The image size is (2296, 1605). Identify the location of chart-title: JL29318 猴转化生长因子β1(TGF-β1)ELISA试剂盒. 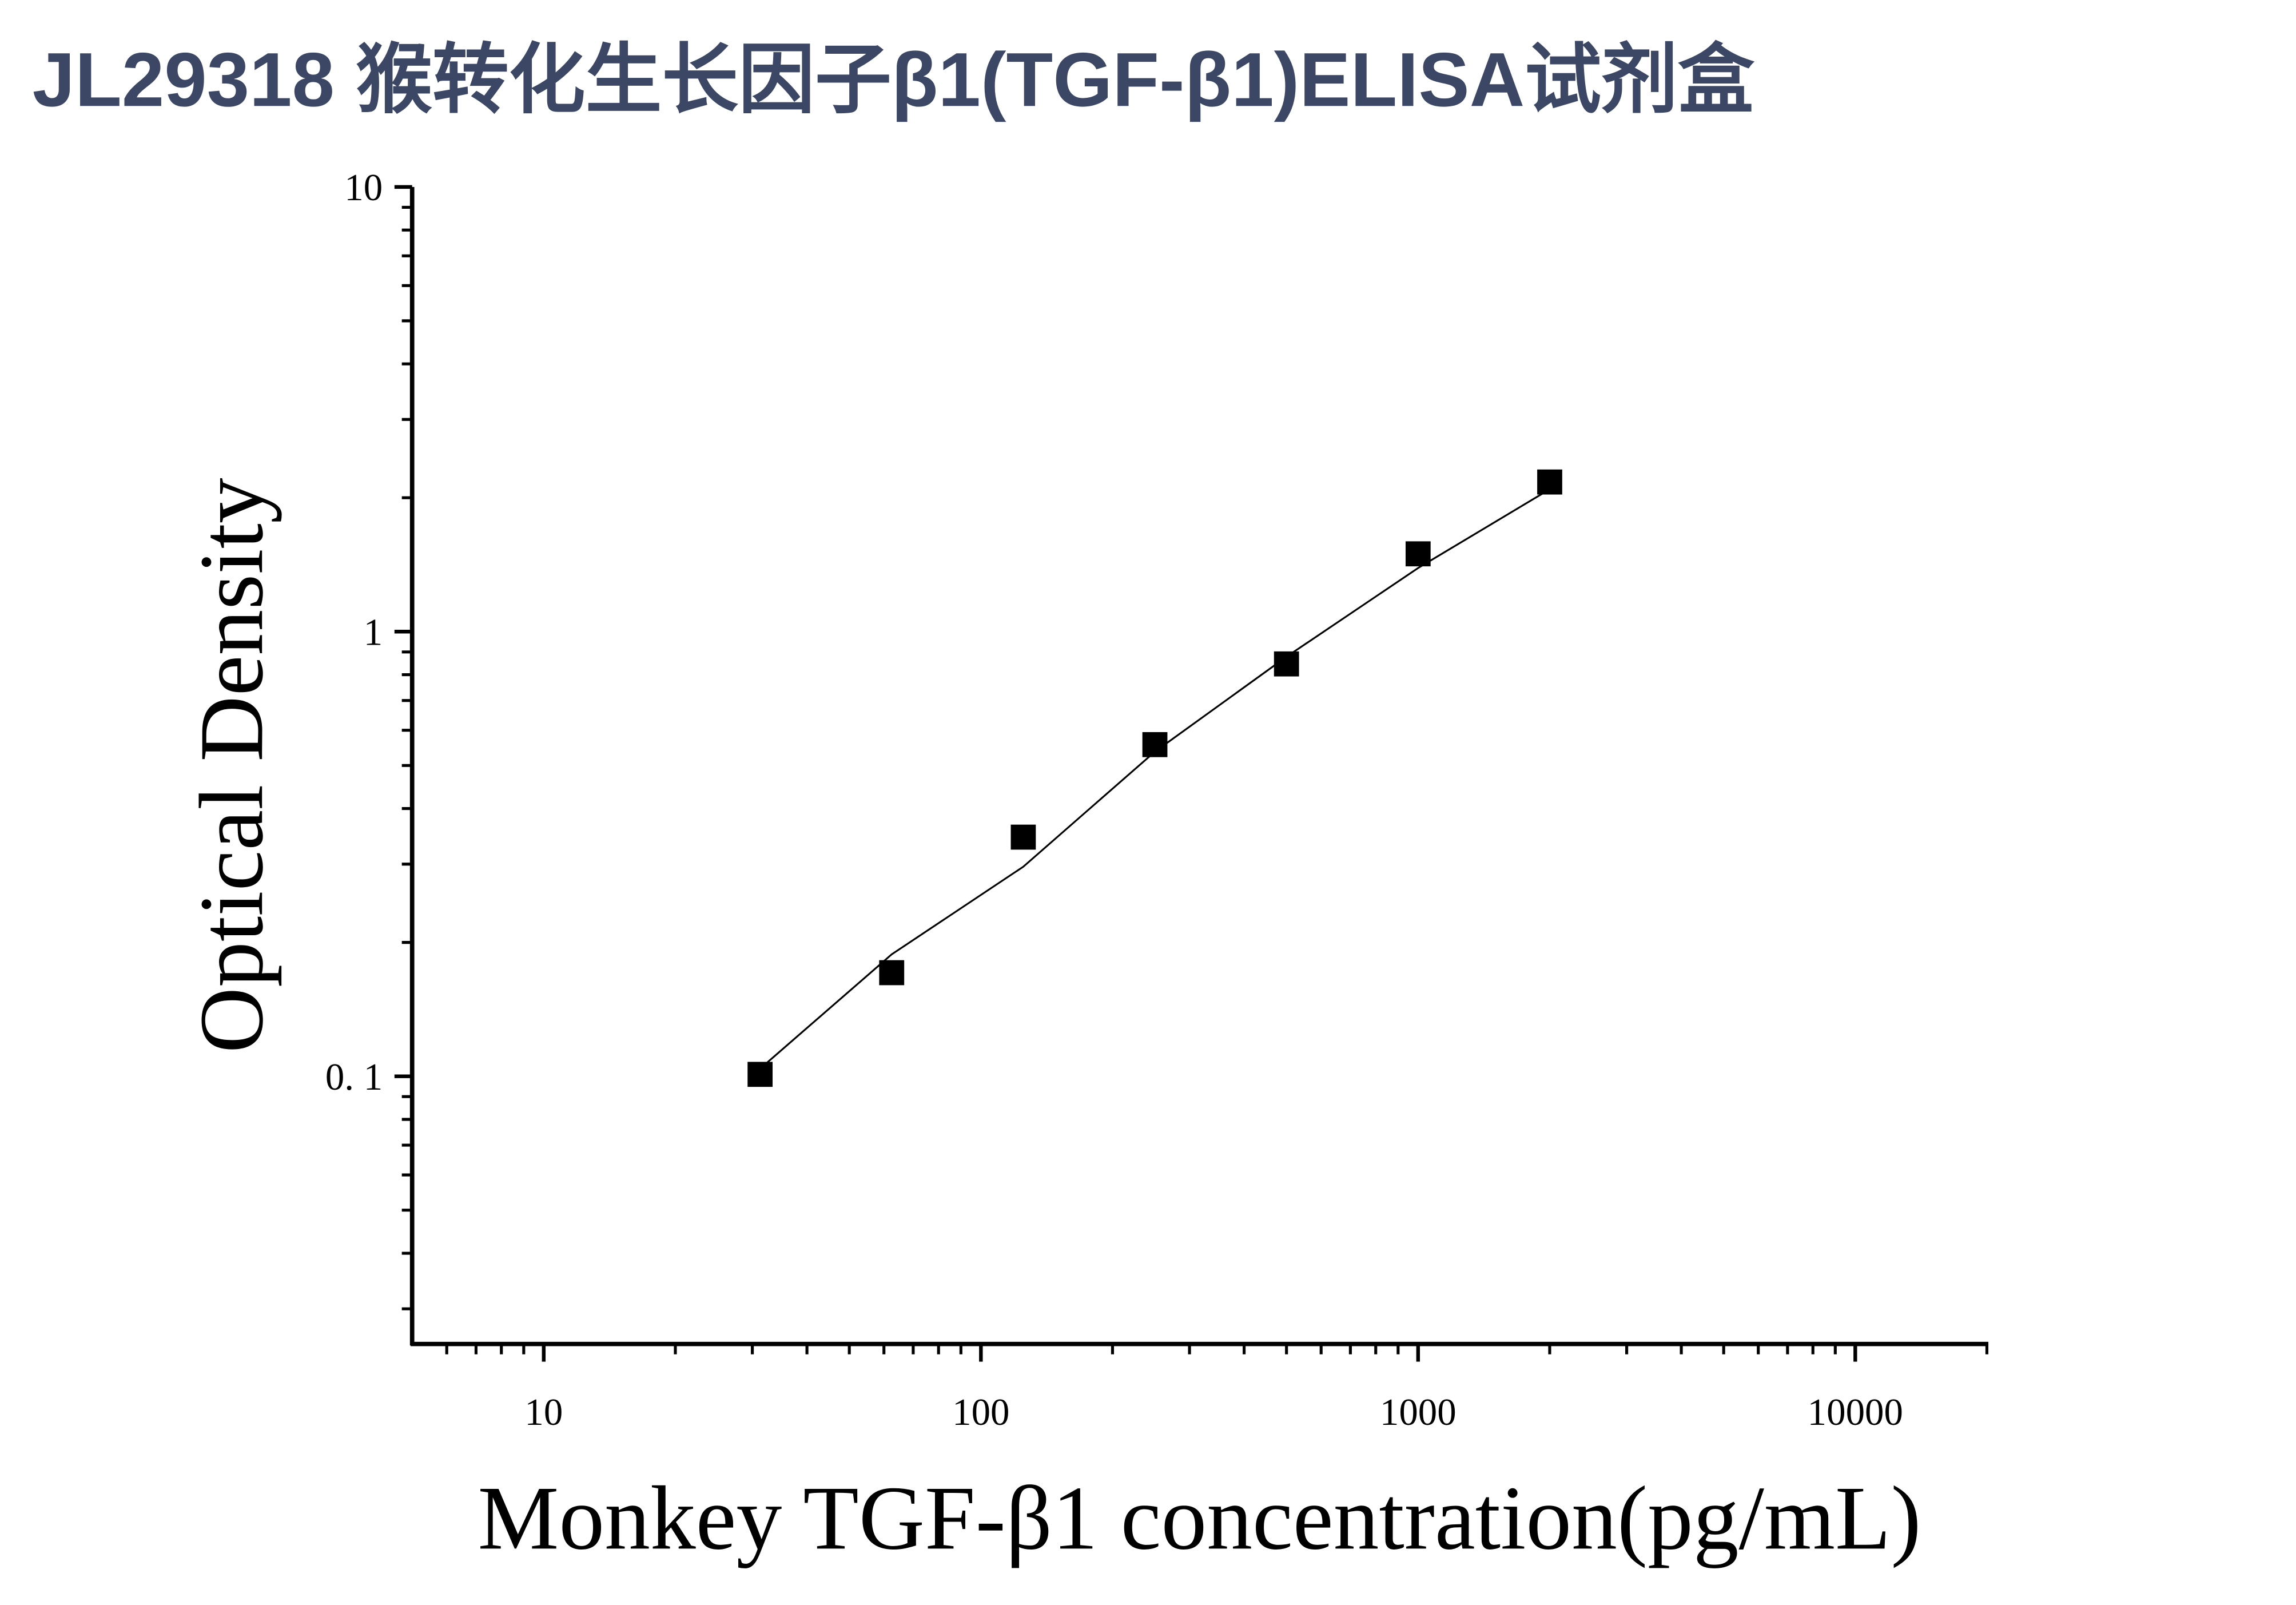
(894, 79).